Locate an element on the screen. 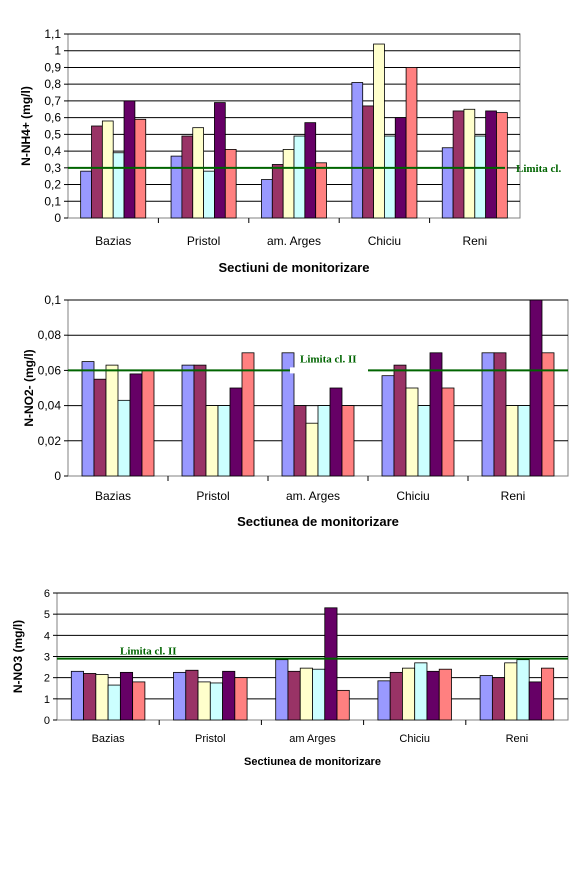 Image resolution: width=581 pixels, height=888 pixels. y-tick-label: 1,1 is located at coordinates (52, 34).